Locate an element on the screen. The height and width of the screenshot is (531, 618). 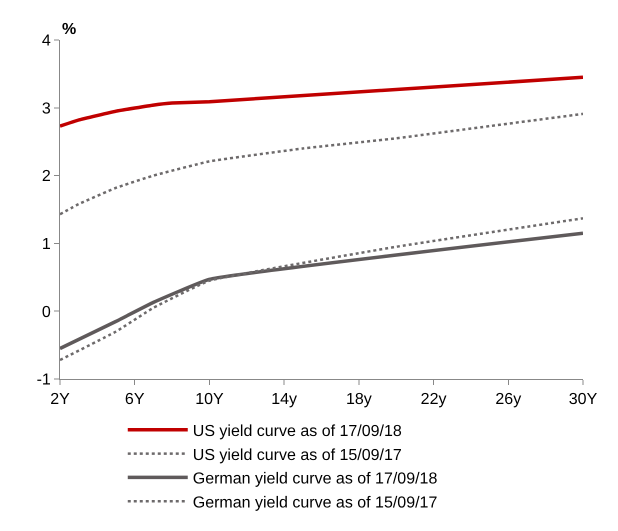
x-tick-label: 6Y is located at coordinates (134, 399).